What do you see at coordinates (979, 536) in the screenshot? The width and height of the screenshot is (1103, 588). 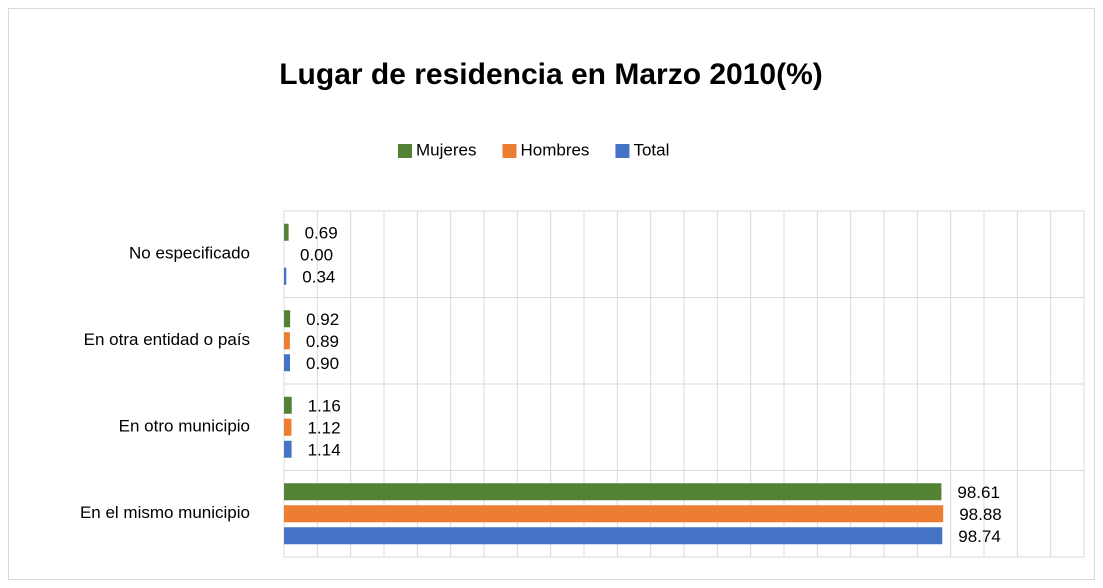 I see `data-label: 98.74` at bounding box center [979, 536].